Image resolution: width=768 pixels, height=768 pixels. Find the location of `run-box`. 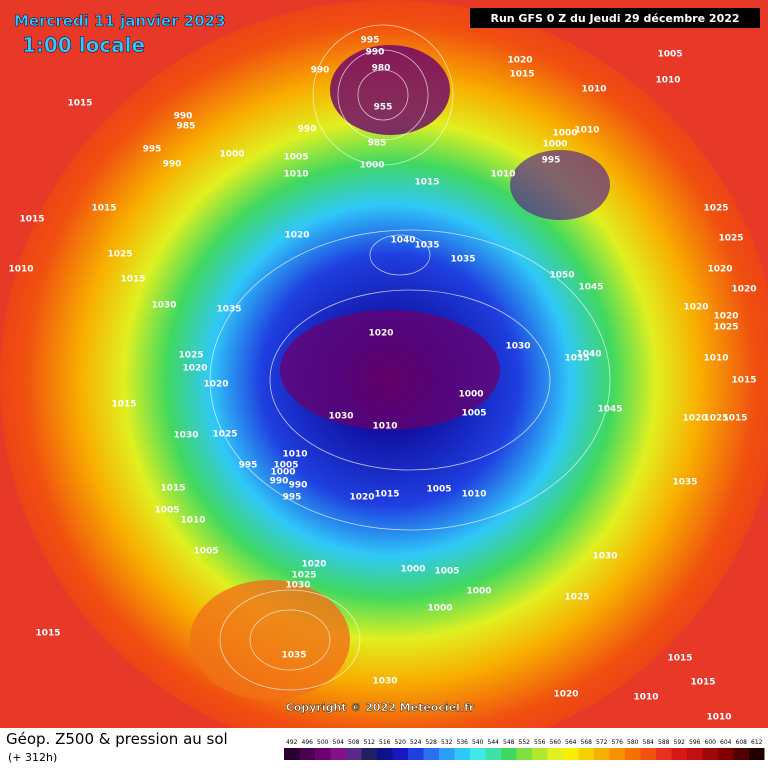

run-box is located at coordinates (615, 18).